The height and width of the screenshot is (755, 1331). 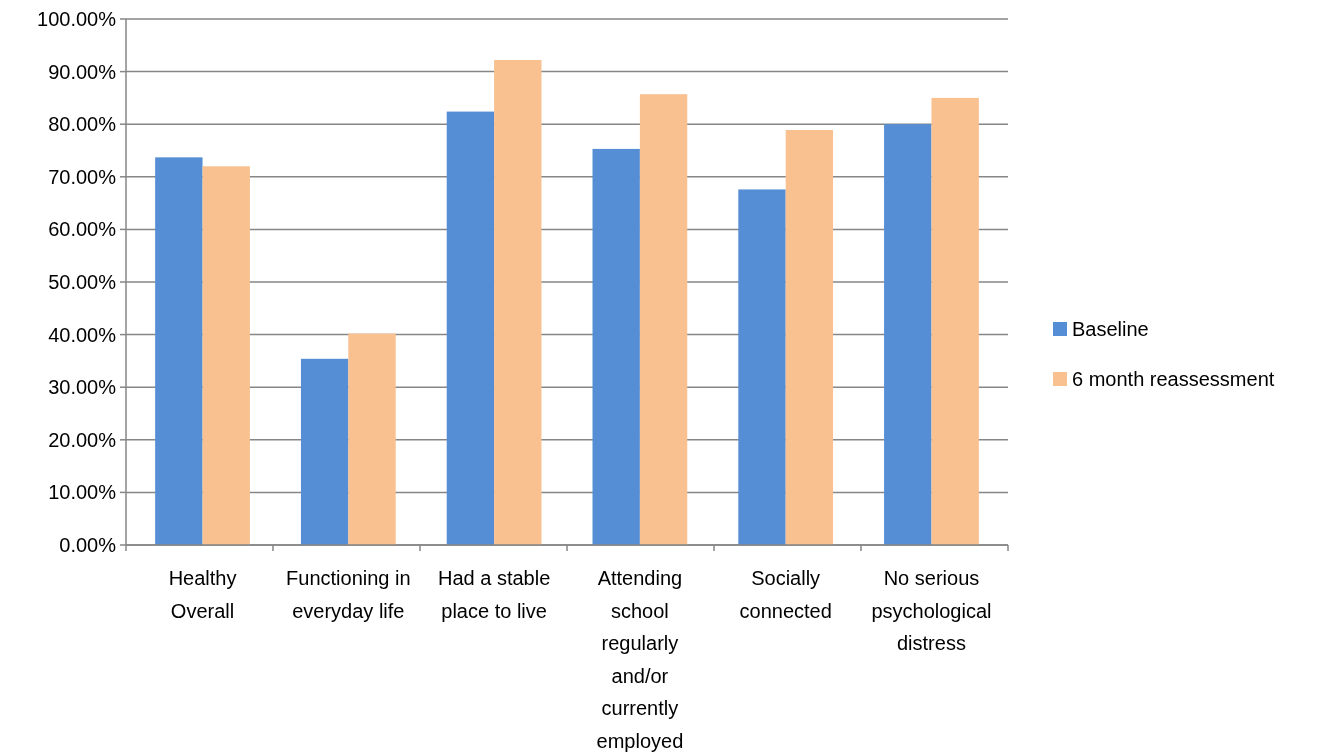 I want to click on y-tick-label: 80.00%, so click(x=82, y=124).